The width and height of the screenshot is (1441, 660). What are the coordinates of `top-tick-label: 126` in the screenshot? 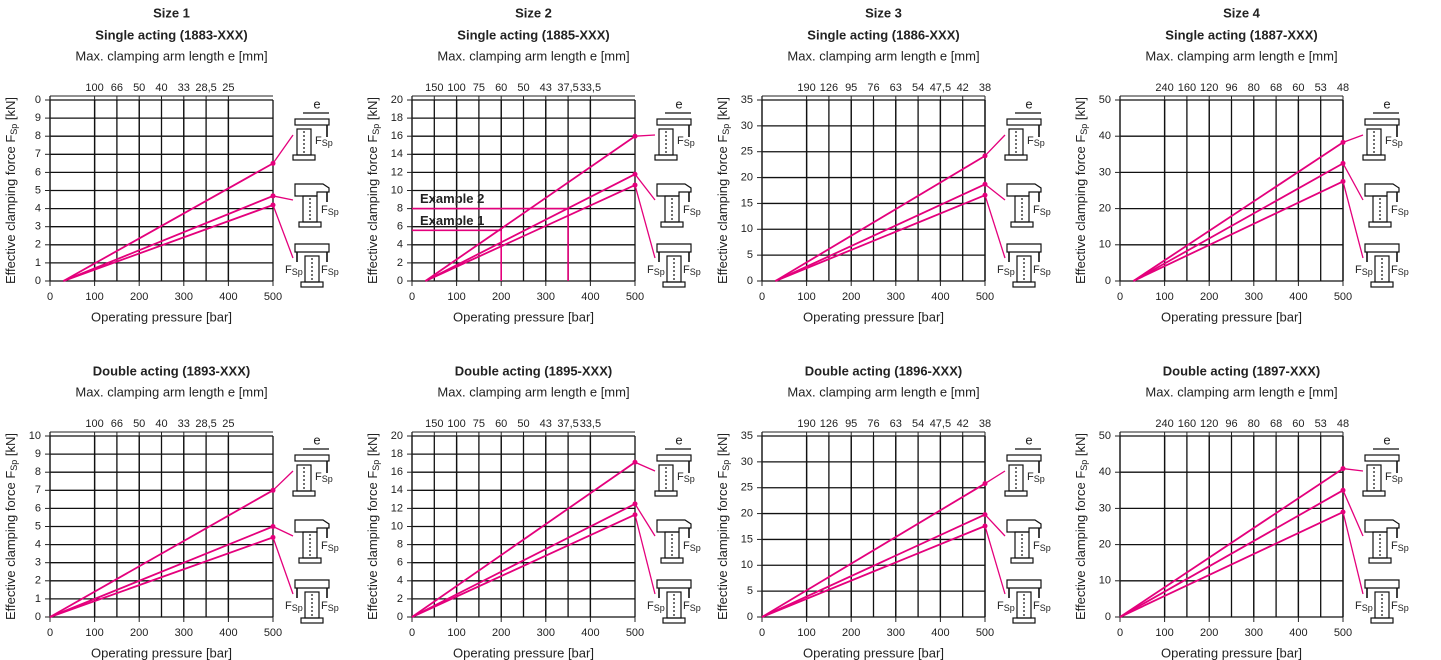 It's located at (829, 88).